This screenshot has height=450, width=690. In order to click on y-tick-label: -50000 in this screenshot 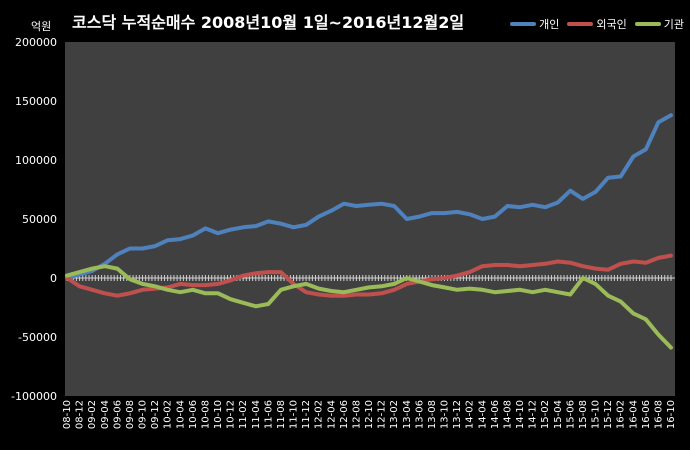, I will do `click(37, 337)`.